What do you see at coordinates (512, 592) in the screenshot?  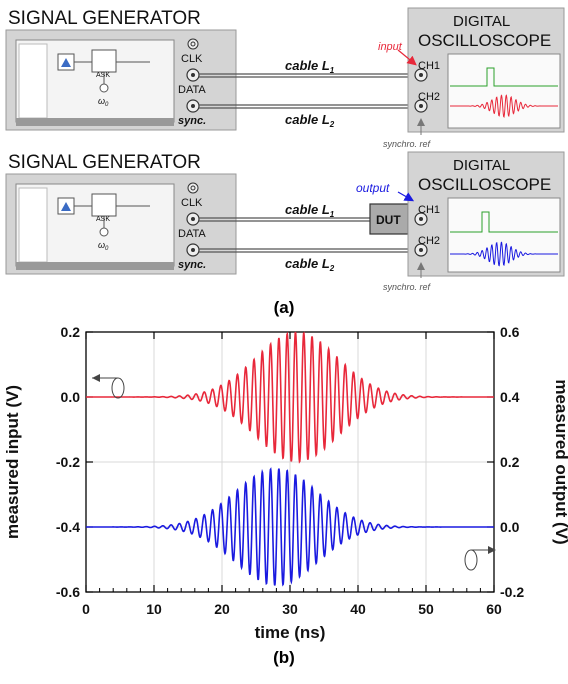 I see `y-right-tick-label: -0.2` at bounding box center [512, 592].